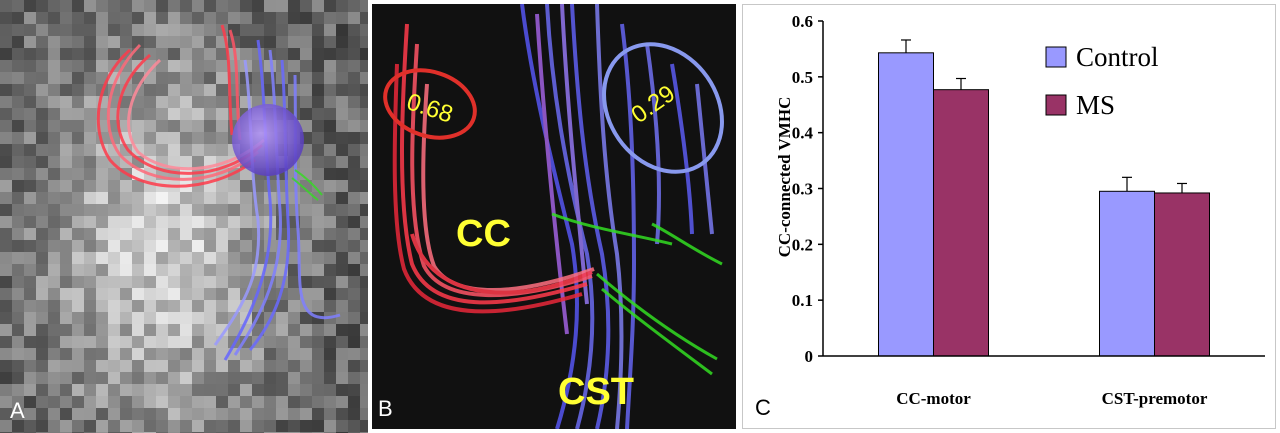 This screenshot has height=433, width=1280. What do you see at coordinates (653, 104) in the screenshot?
I see `value-label-right: 0.29` at bounding box center [653, 104].